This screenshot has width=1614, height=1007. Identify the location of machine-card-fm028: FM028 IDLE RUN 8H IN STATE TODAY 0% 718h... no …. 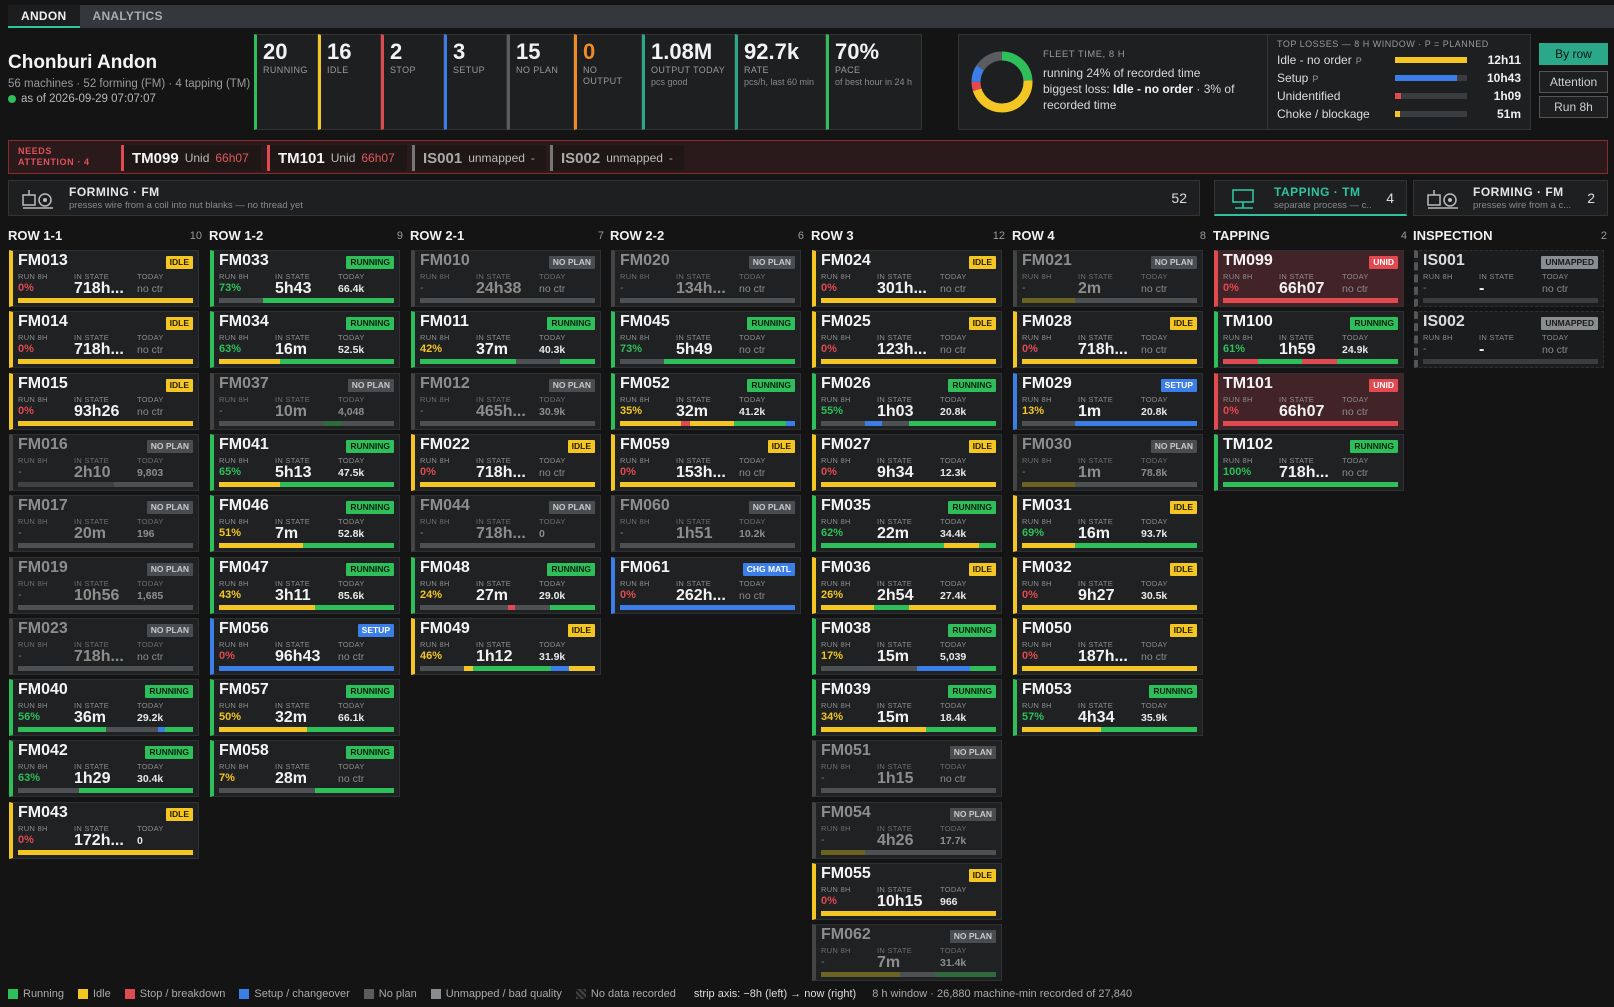
(1108, 339).